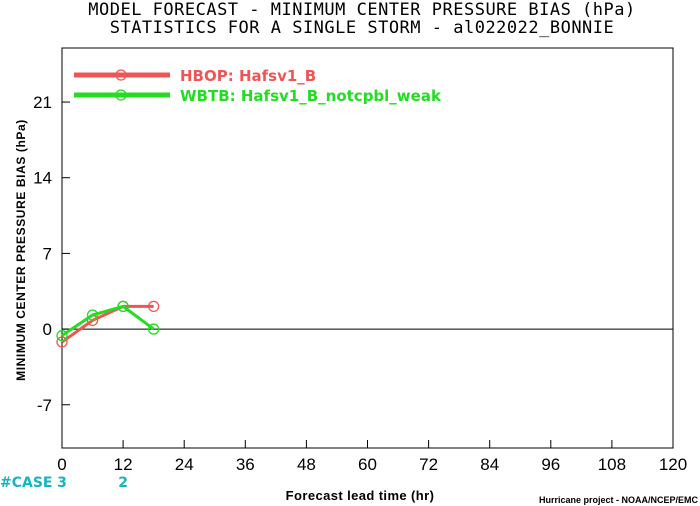  I want to click on x-tick-label: 108, so click(612, 464).